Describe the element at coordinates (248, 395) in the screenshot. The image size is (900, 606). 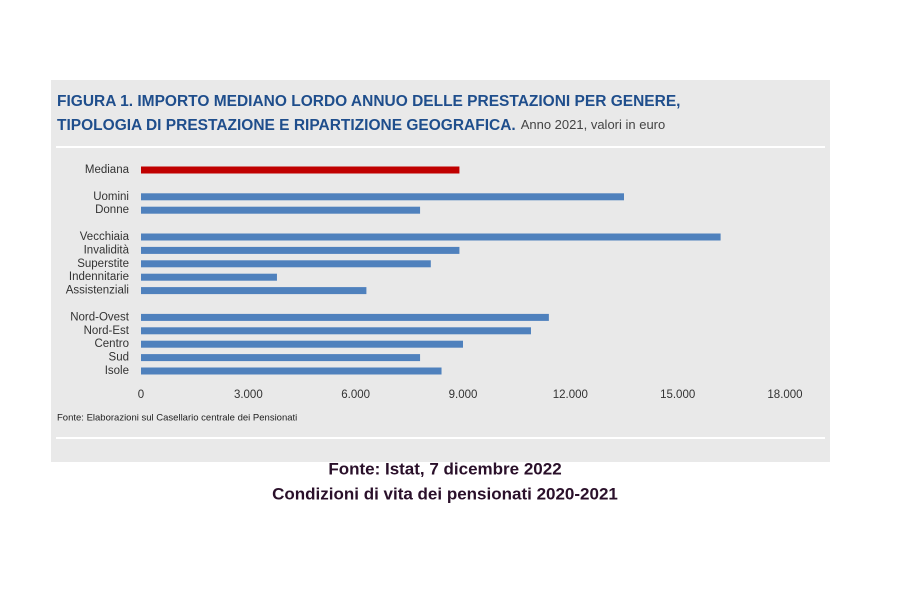
I see `x-tick-label: 3.000` at that location.